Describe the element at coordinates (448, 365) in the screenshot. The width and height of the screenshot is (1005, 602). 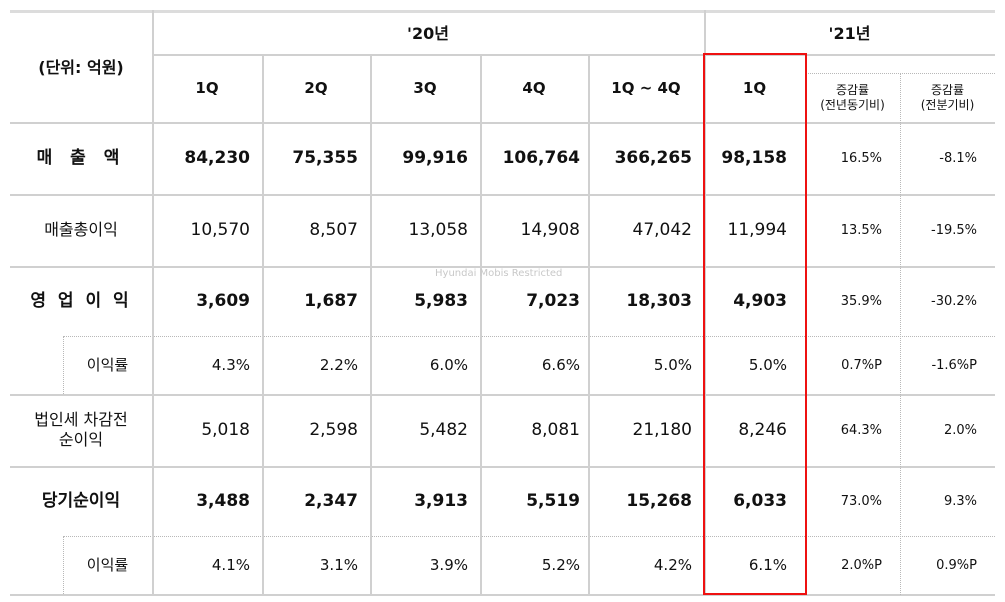
I see `cell-value: 6.0%` at that location.